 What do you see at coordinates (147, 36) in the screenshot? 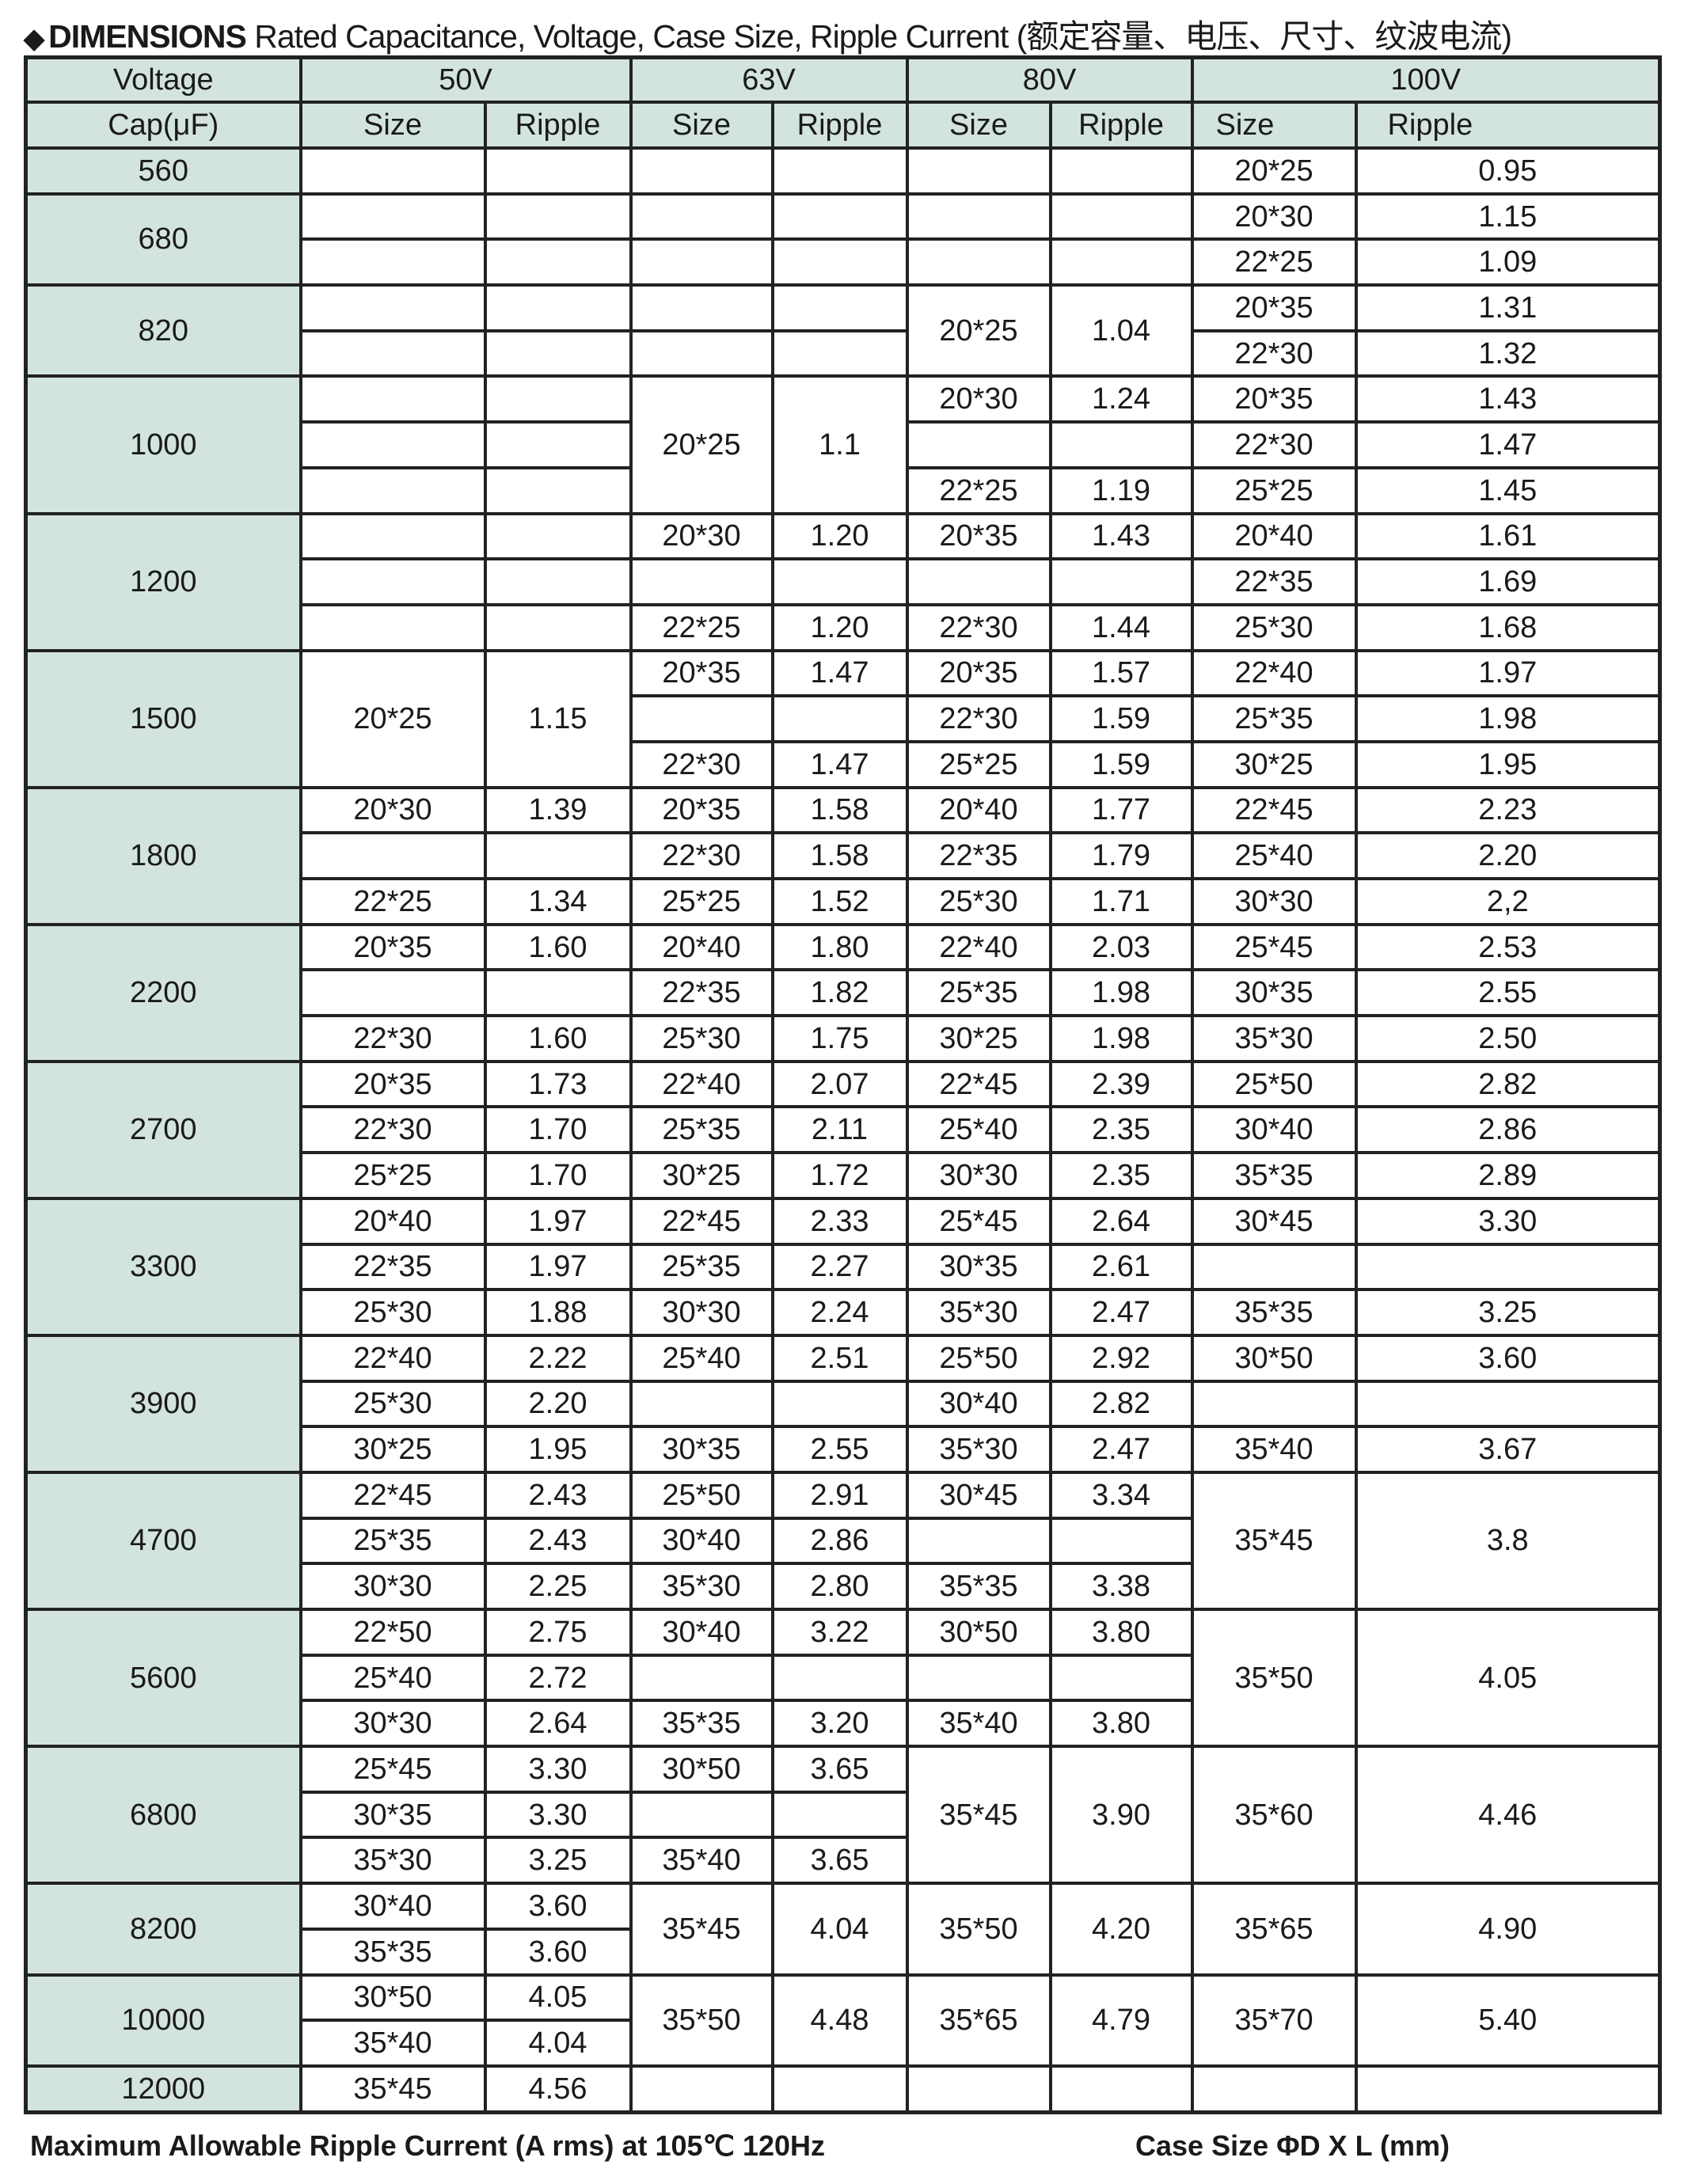
I see `title-main: DIMENSIONS` at bounding box center [147, 36].